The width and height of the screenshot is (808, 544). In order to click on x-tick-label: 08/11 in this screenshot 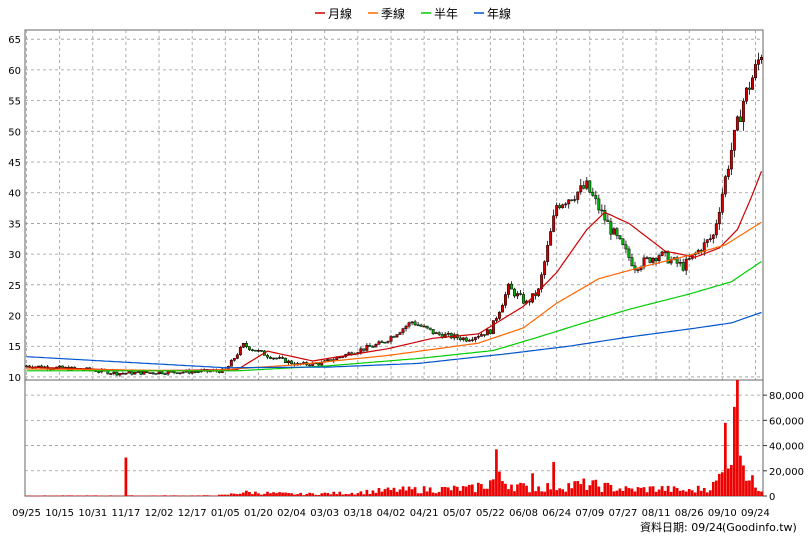, I will do `click(656, 513)`.